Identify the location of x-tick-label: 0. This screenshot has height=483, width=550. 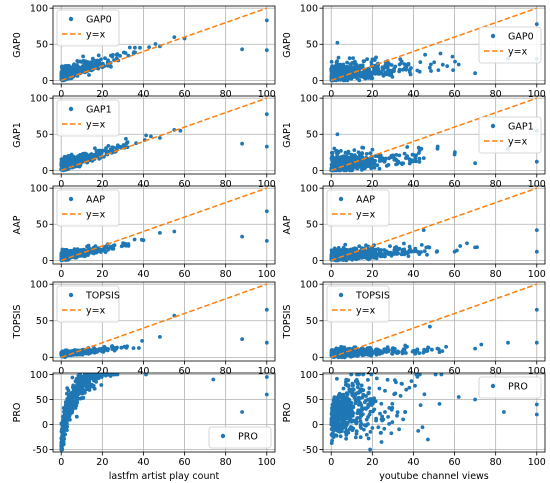
(61, 274).